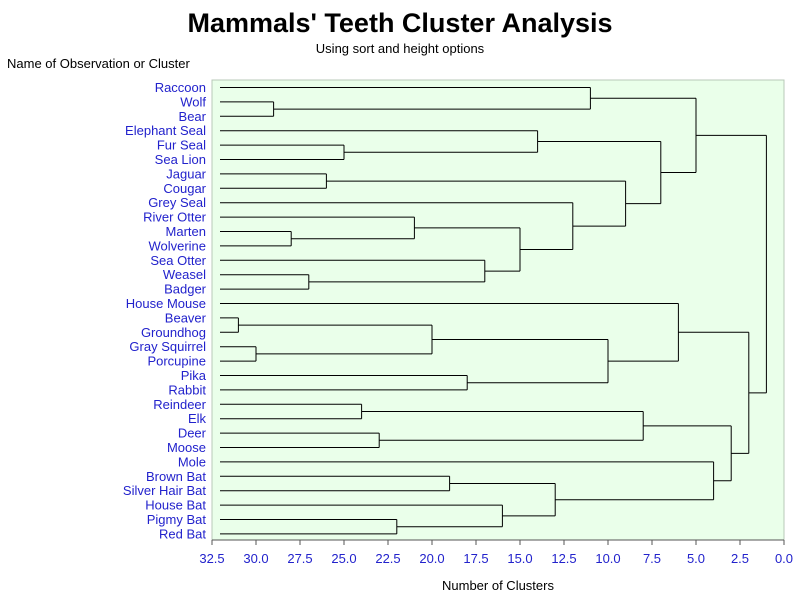  What do you see at coordinates (186, 173) in the screenshot?
I see `leaf-label: Jaguar` at bounding box center [186, 173].